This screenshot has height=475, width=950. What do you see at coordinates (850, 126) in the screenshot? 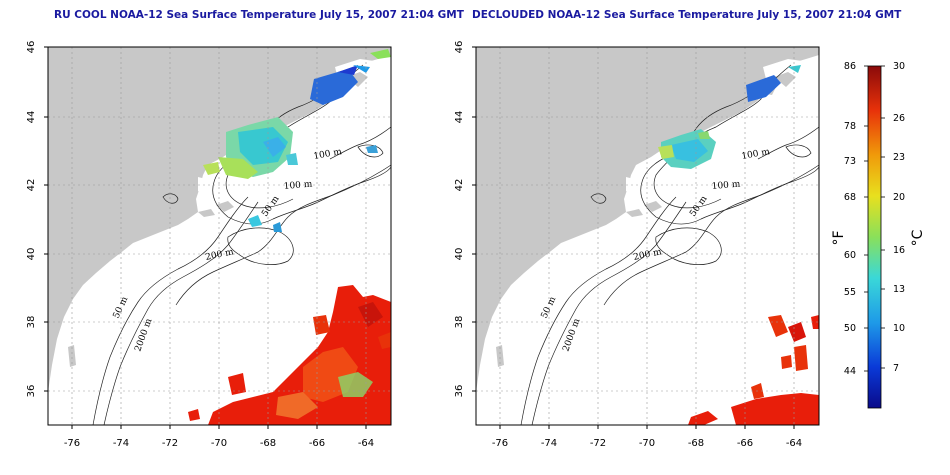
I see `fahrenheit-tick-label: 78` at bounding box center [850, 126].